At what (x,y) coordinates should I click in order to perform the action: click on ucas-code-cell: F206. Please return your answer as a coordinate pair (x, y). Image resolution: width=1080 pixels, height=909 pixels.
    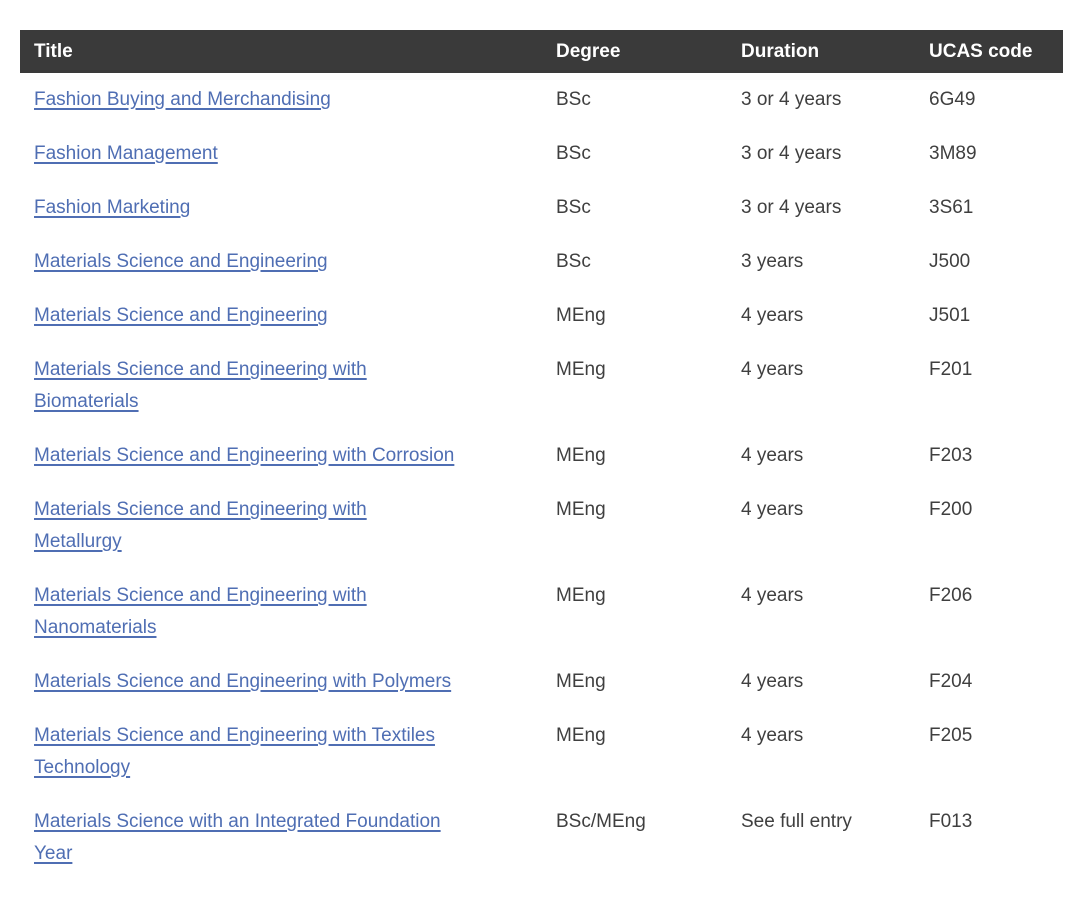
    Looking at the image, I should click on (989, 612).